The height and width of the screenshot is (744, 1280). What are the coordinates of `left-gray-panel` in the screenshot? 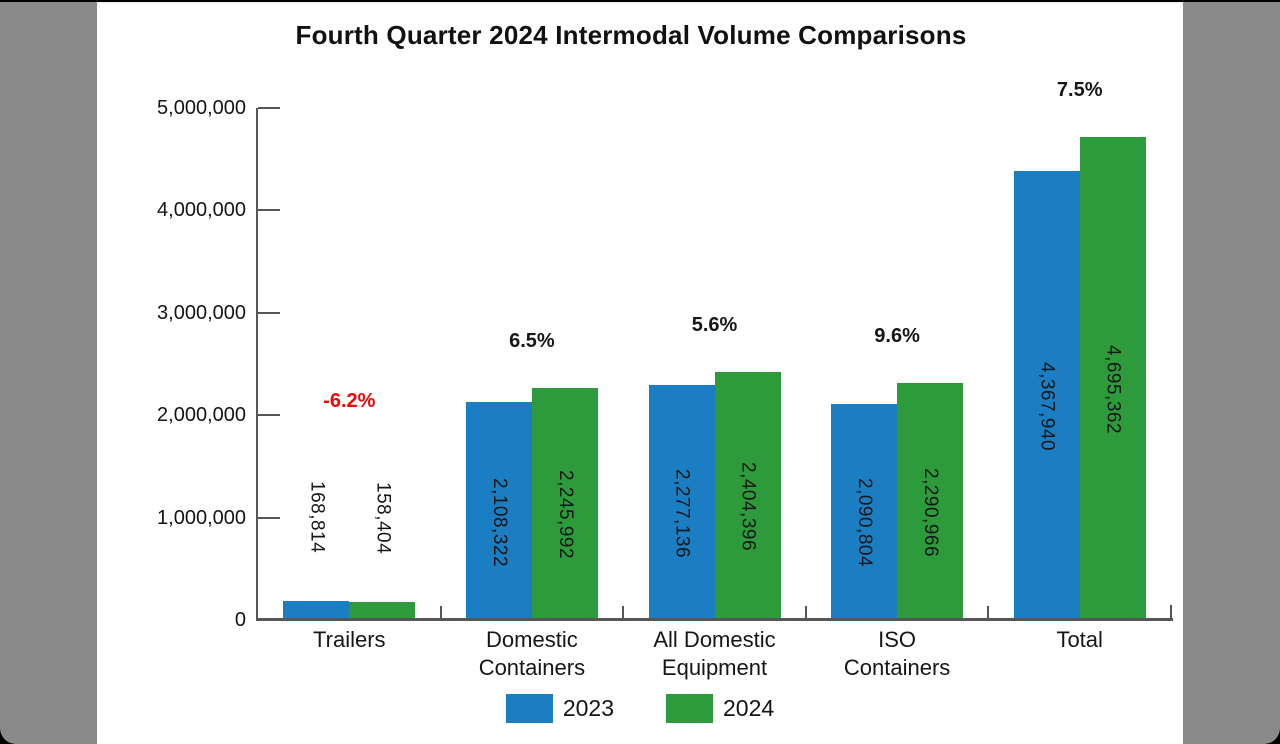 It's located at (48, 373).